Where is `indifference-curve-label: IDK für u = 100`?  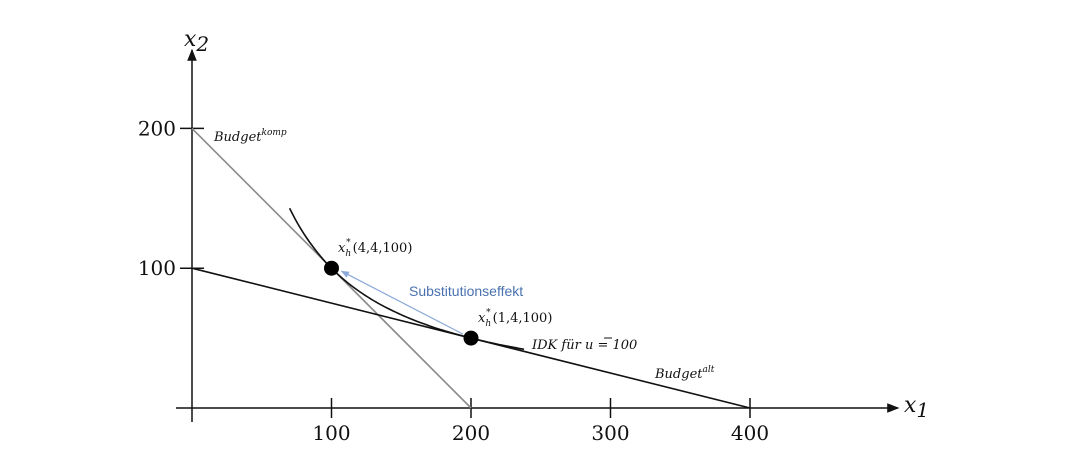
indifference-curve-label: IDK für u = 100 is located at coordinates (584, 345).